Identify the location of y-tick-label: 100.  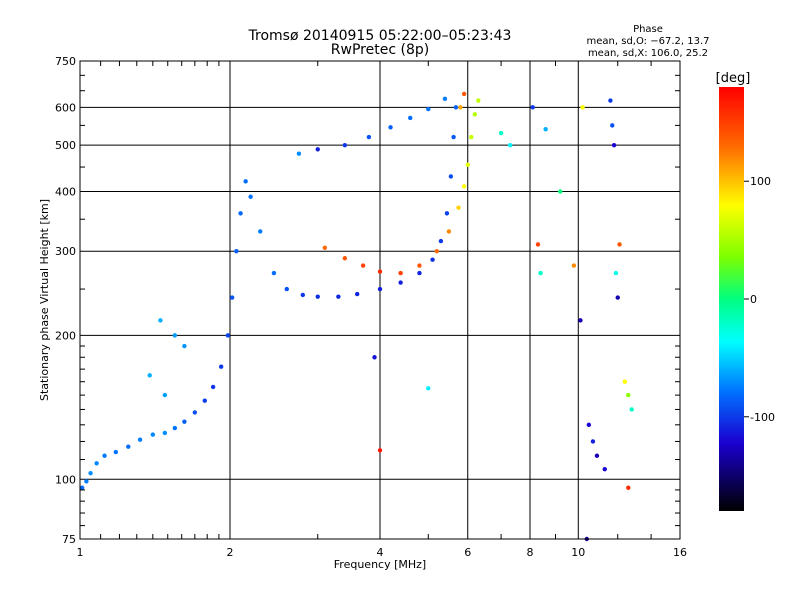
(65, 479).